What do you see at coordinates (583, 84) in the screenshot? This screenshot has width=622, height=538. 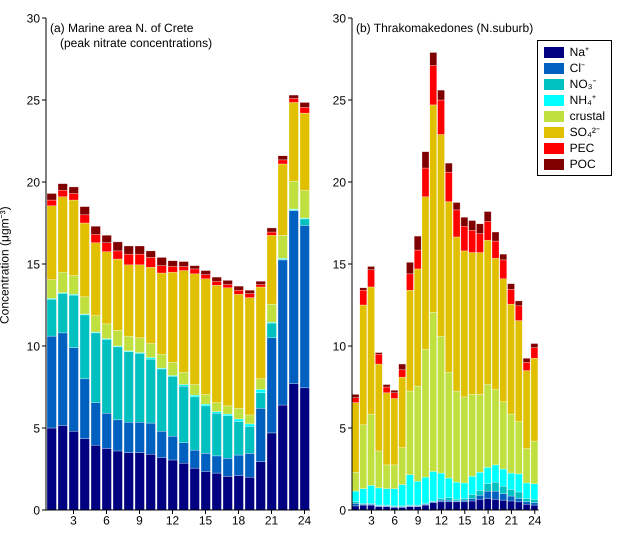 I see `legend-label: NO₃⁻` at bounding box center [583, 84].